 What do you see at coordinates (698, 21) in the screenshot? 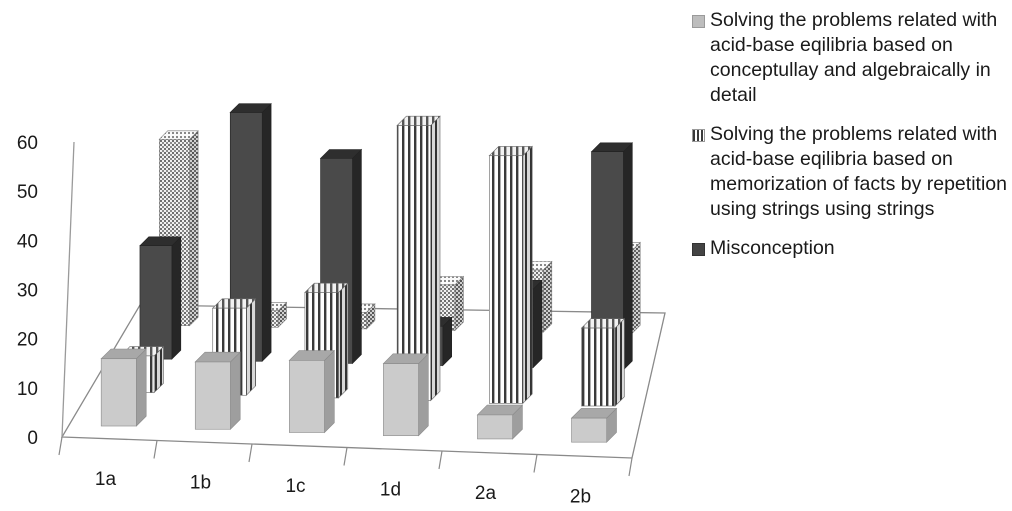
I see `legend-swatch-light-icon` at bounding box center [698, 21].